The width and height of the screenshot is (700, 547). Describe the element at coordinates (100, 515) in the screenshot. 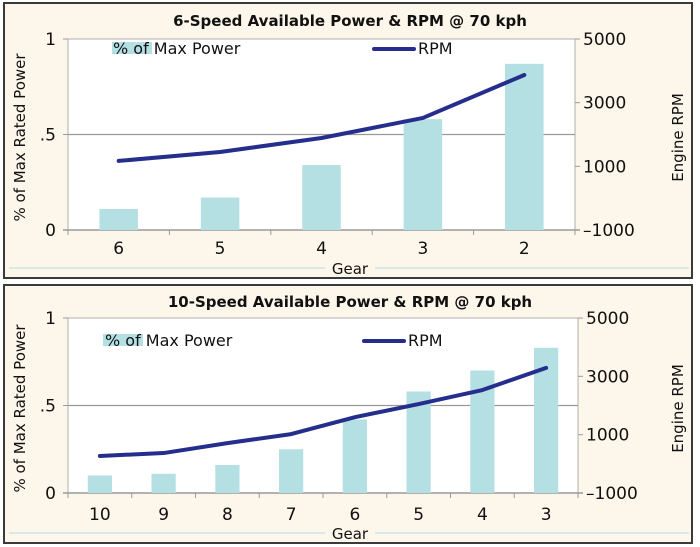

I see `x-tick-label: 10` at that location.